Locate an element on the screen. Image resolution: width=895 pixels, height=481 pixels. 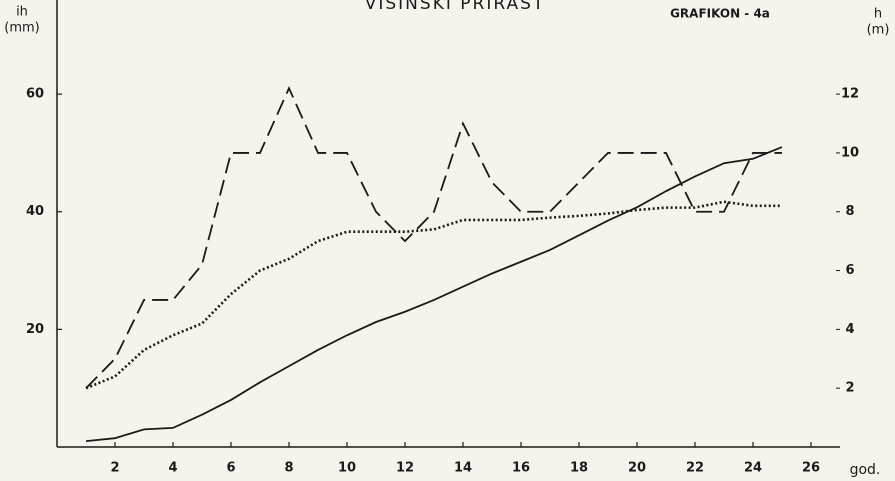
annotation: GRAFIKON - 4a is located at coordinates (720, 14).